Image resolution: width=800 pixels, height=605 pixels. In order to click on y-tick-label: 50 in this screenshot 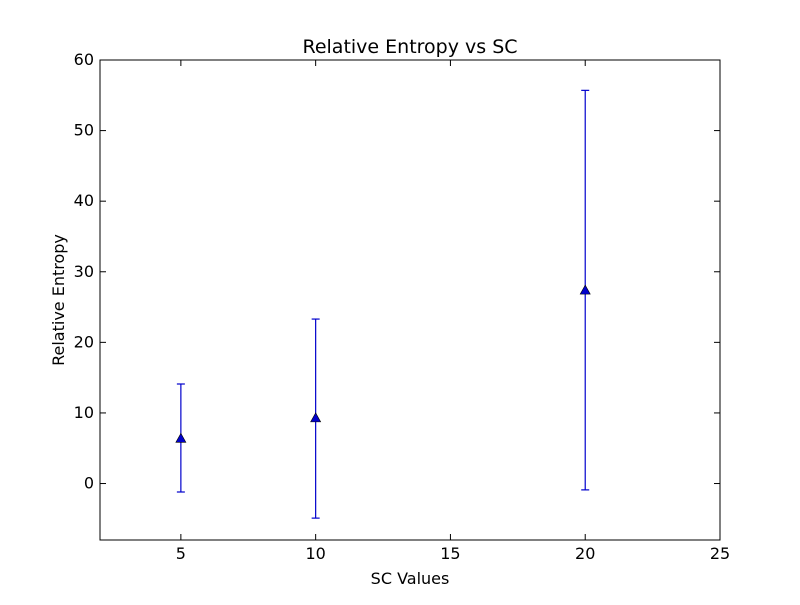, I will do `click(84, 130)`.